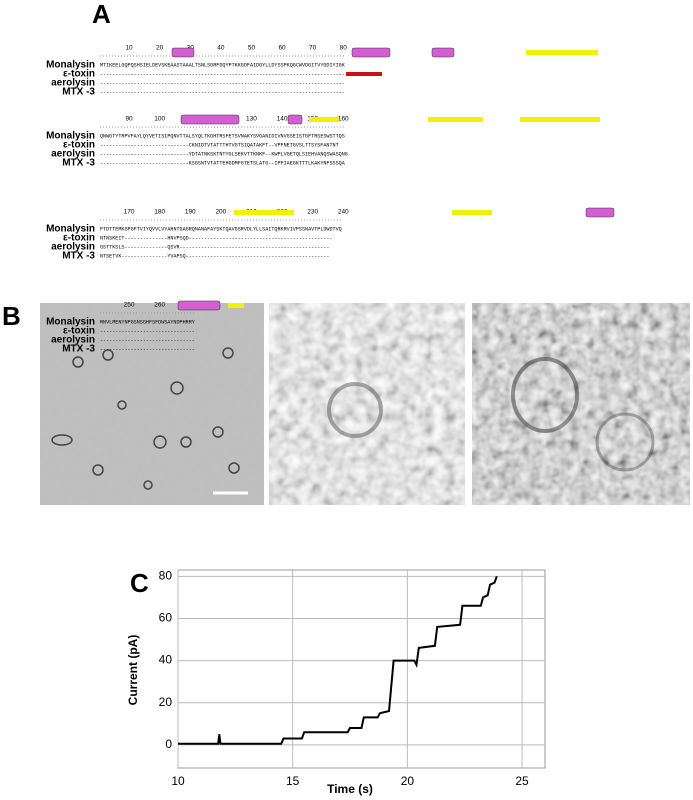  Describe the element at coordinates (312, 212) in the screenshot. I see `ruler-number: 230` at that location.